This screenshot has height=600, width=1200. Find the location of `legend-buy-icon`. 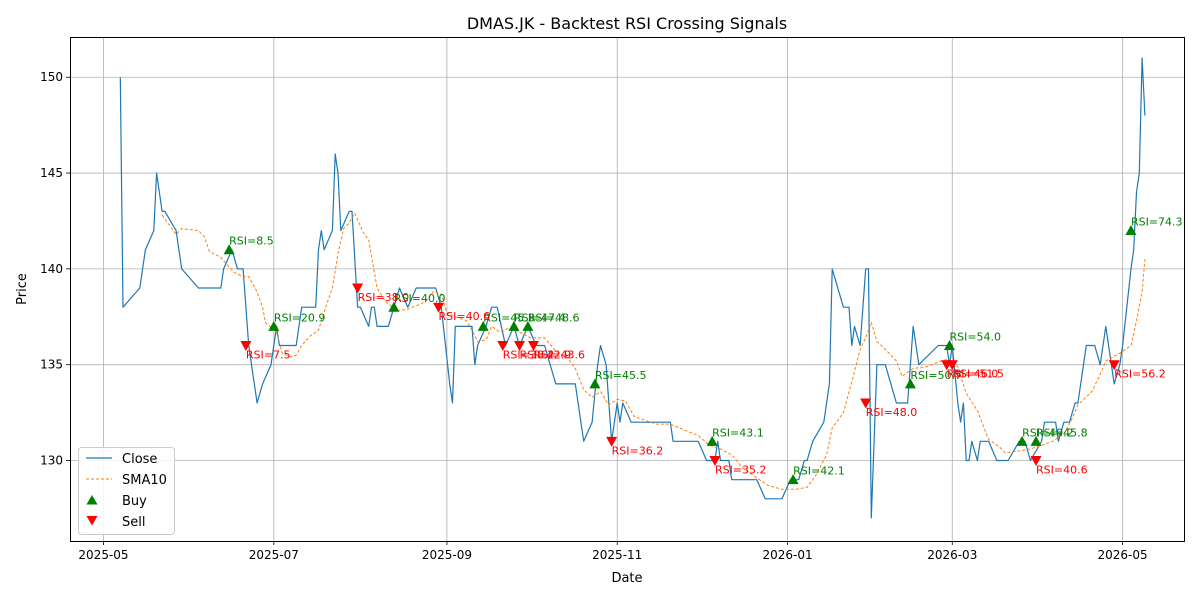

legend-buy-icon is located at coordinates (92, 500).